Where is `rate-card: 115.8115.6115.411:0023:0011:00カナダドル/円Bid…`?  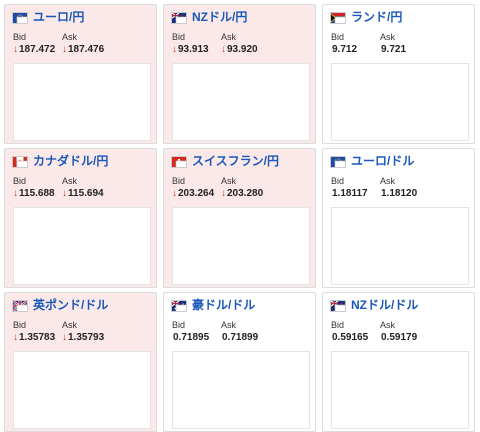 rate-card: 115.8115.6115.411:0023:0011:00カナダドル/円Bid… is located at coordinates (80, 218).